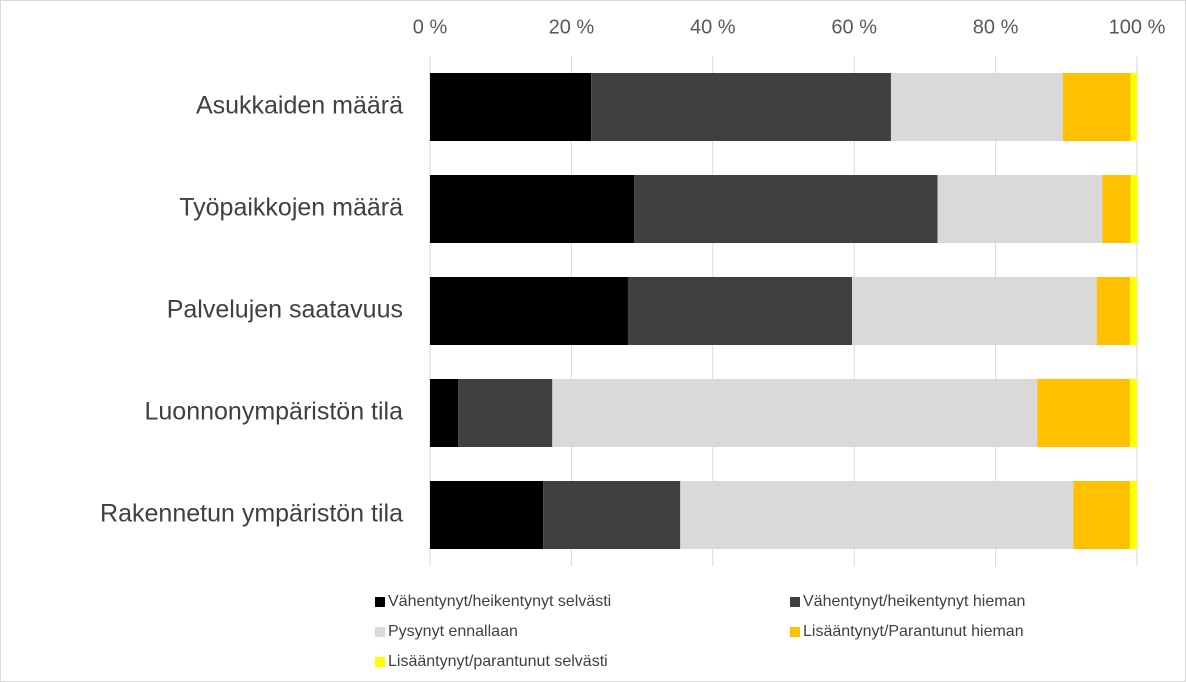 This screenshot has width=1186, height=682. What do you see at coordinates (498, 661) in the screenshot?
I see `legend-label: Lisääntynyt/parantunut selvästi` at bounding box center [498, 661].